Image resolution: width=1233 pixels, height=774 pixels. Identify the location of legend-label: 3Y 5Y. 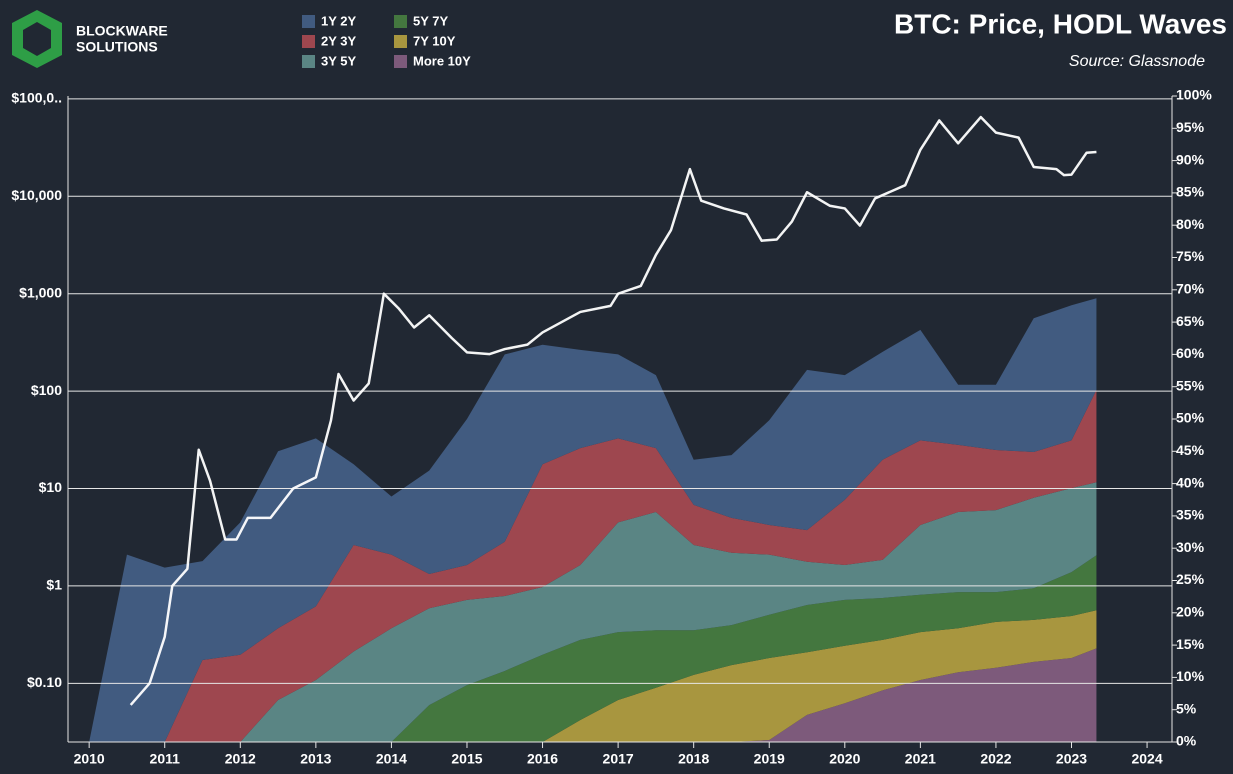
(339, 60).